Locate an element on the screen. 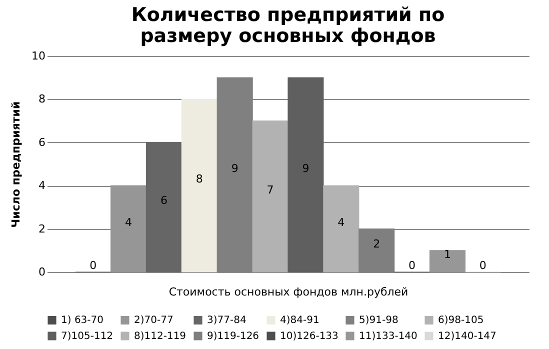 The image size is (549, 349). data-label: 7 is located at coordinates (270, 189).